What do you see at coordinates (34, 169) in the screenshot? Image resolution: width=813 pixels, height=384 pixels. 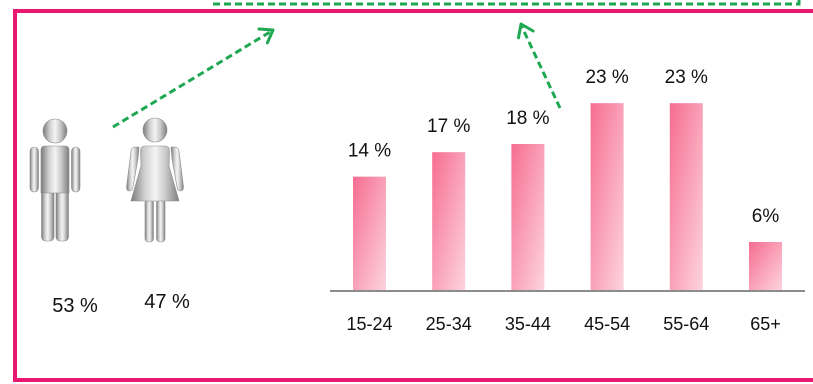 I see `male-icon-left-arm` at bounding box center [34, 169].